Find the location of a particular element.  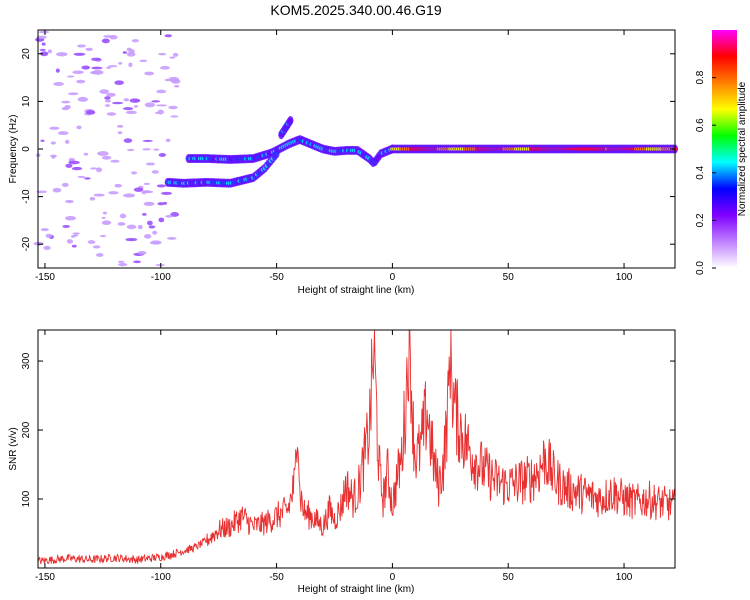

colorbar-ticks: 0.0 0.2 0.4 0.6 0.8 is located at coordinates (705, 172).